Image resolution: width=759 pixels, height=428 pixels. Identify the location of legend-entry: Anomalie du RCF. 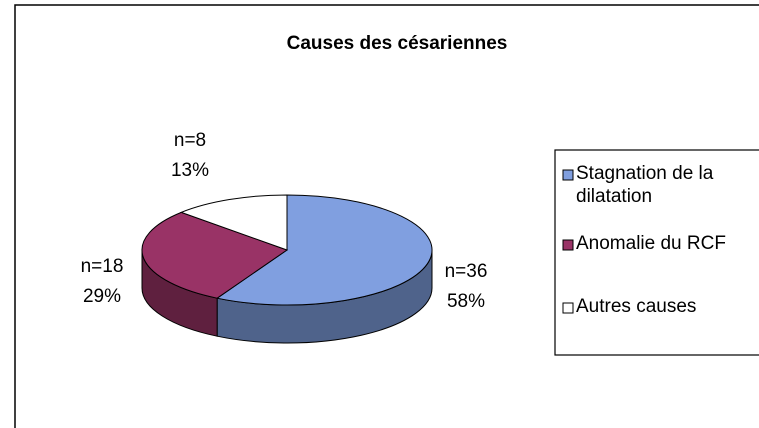
(651, 243).